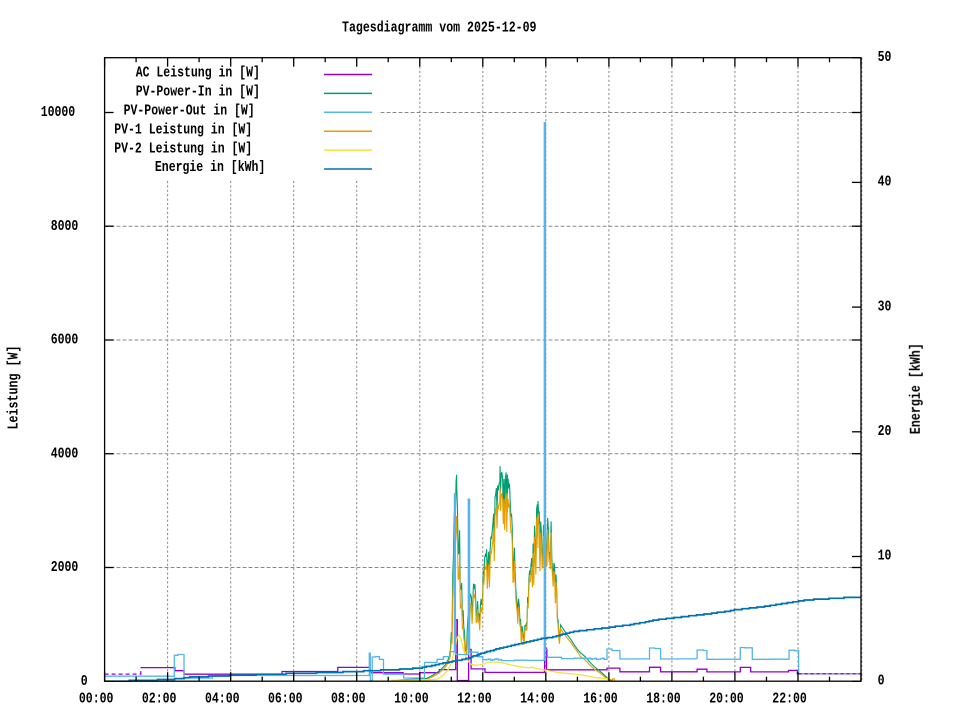  Describe the element at coordinates (65, 567) in the screenshot. I see `svg-text: 2000` at that location.